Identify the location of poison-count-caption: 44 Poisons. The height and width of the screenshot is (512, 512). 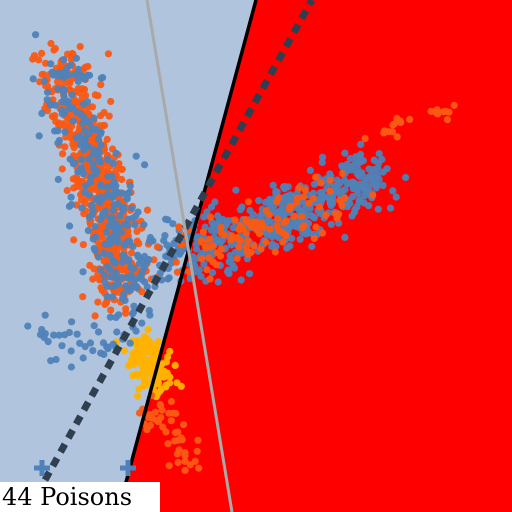
(80, 497).